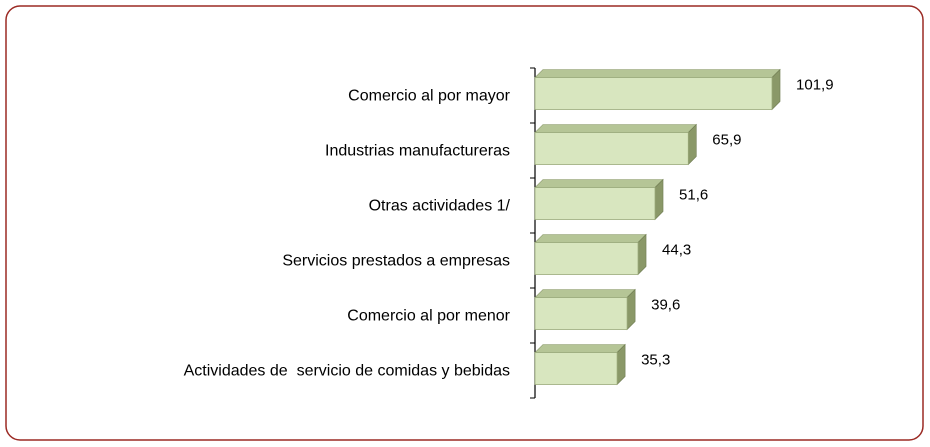 The image size is (930, 447). What do you see at coordinates (655, 359) in the screenshot?
I see `value-label: 35,3` at bounding box center [655, 359].